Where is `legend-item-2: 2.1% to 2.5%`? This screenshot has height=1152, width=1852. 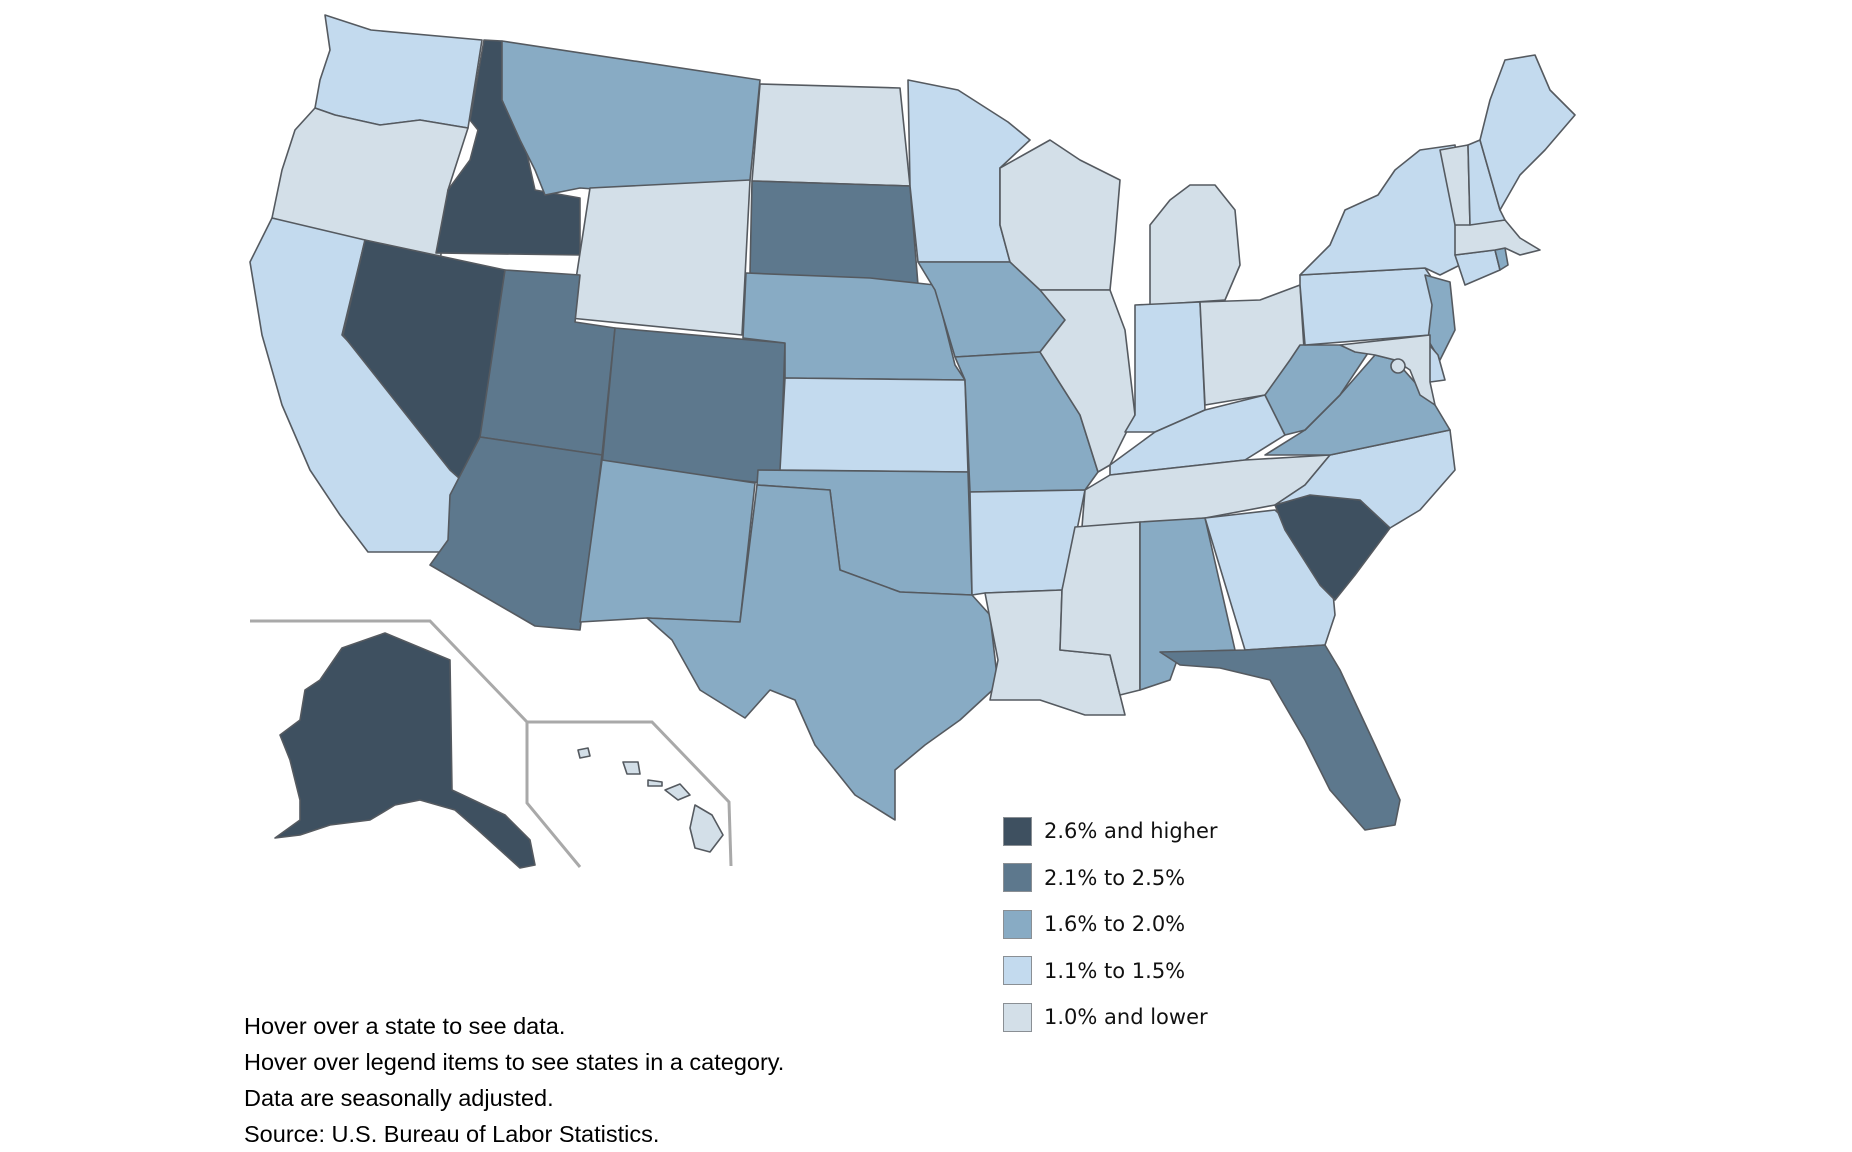 legend-item-2: 2.1% to 2.5% is located at coordinates (1110, 878).